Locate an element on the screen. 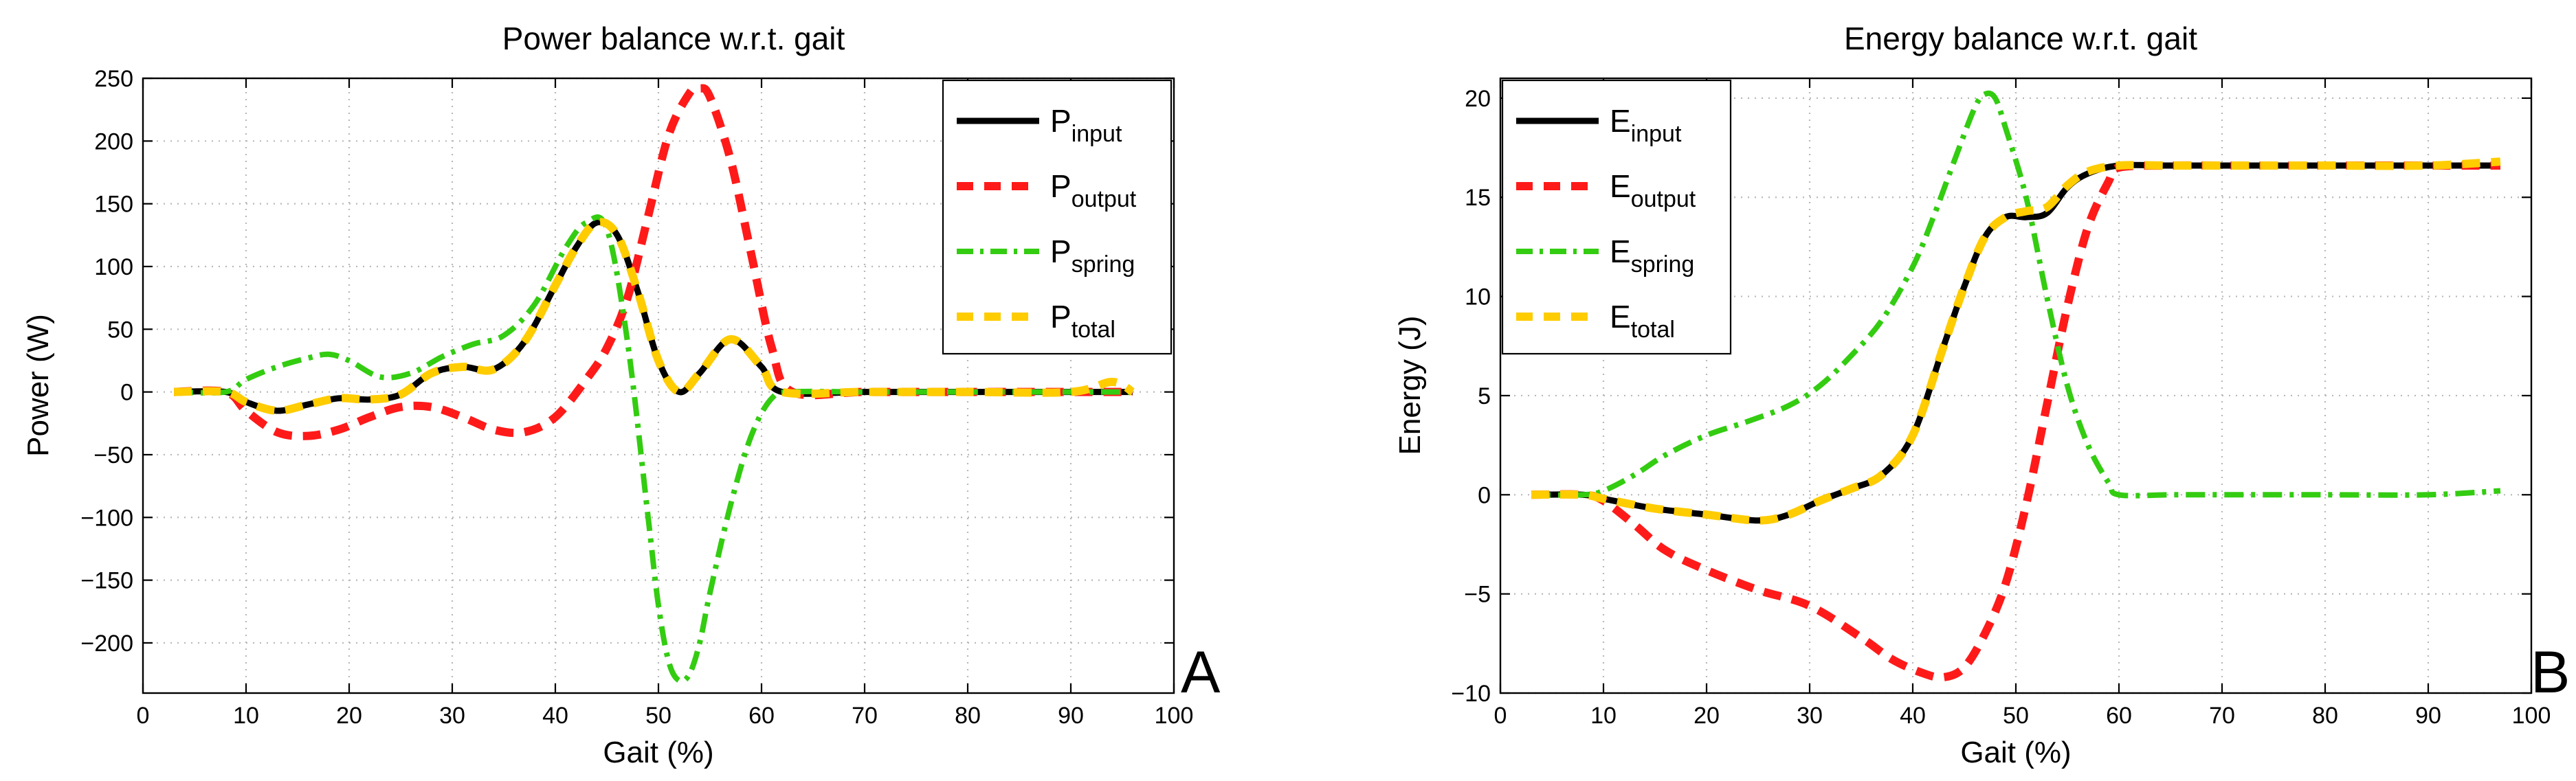 The width and height of the screenshot is (2576, 781). power-x-tick-label-50: 50 is located at coordinates (658, 716).